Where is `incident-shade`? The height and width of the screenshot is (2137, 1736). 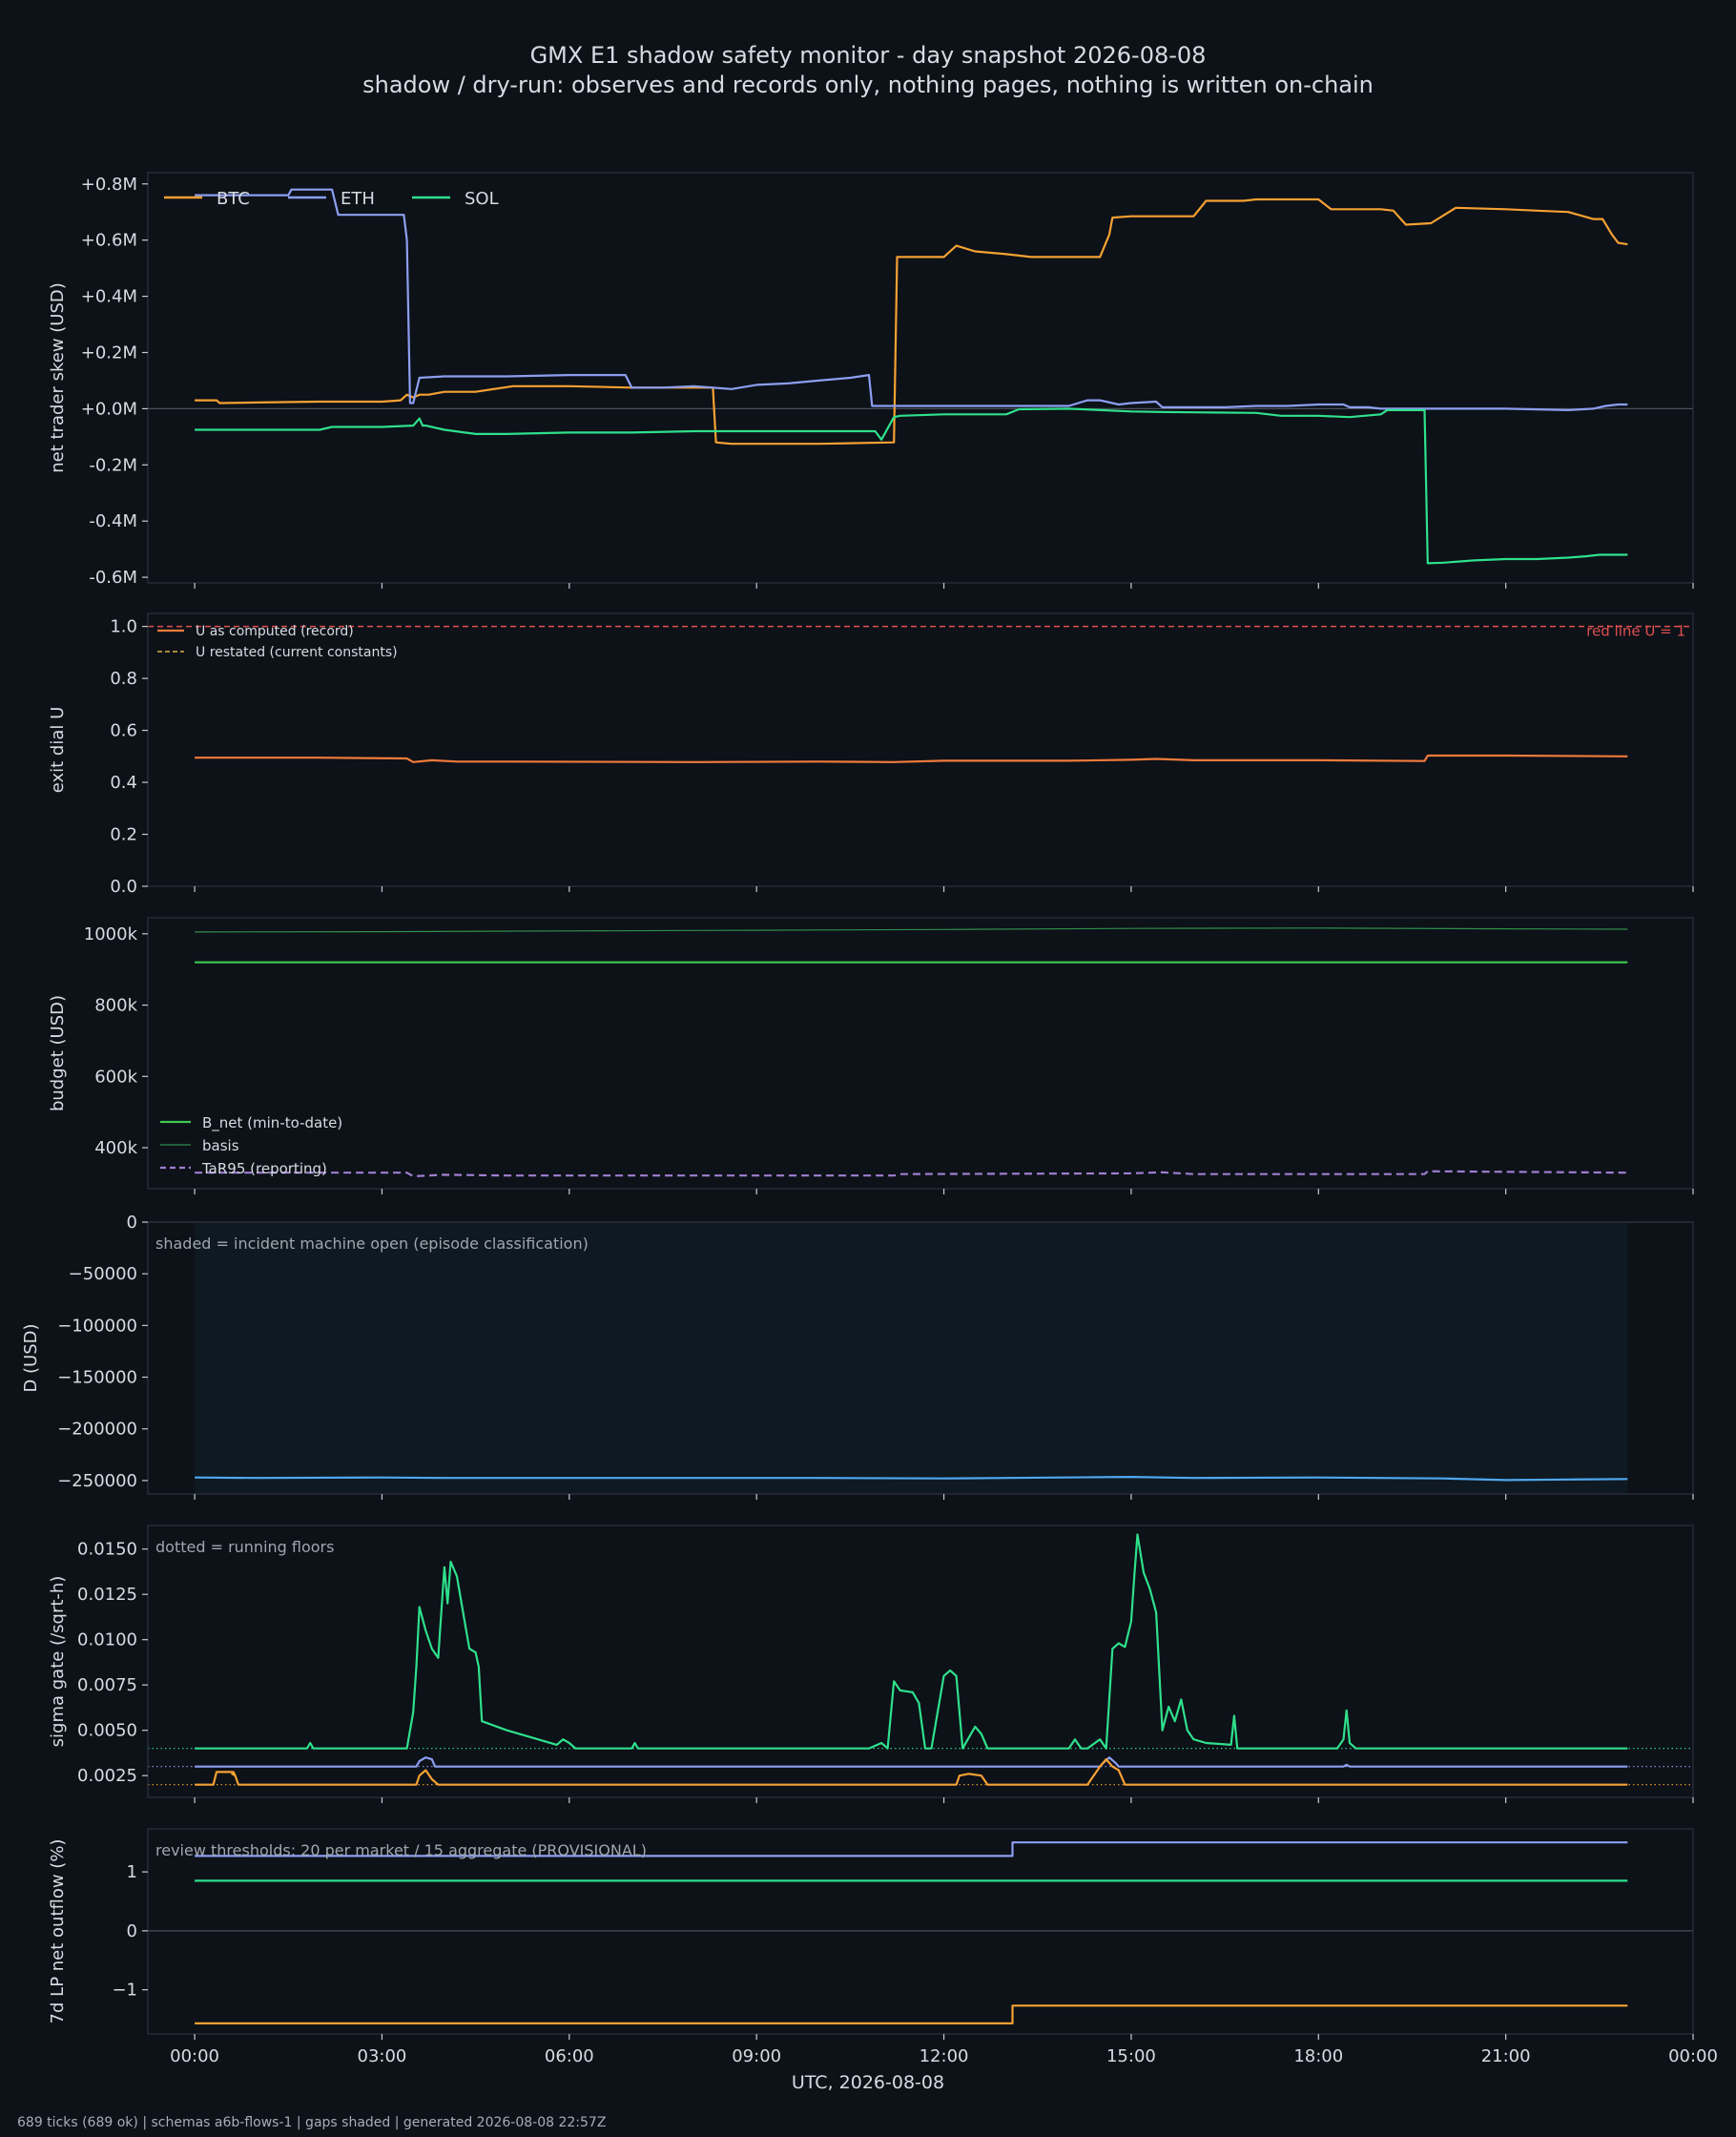
incident-shade is located at coordinates (911, 1358).